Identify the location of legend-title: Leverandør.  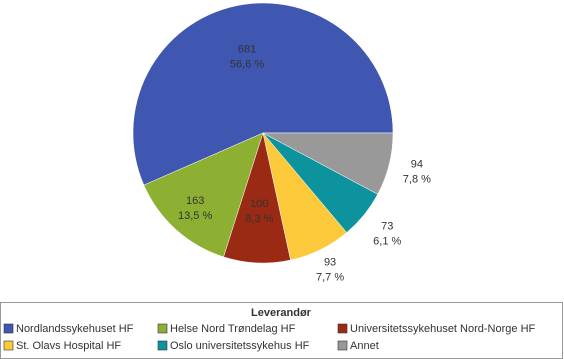
(281, 313).